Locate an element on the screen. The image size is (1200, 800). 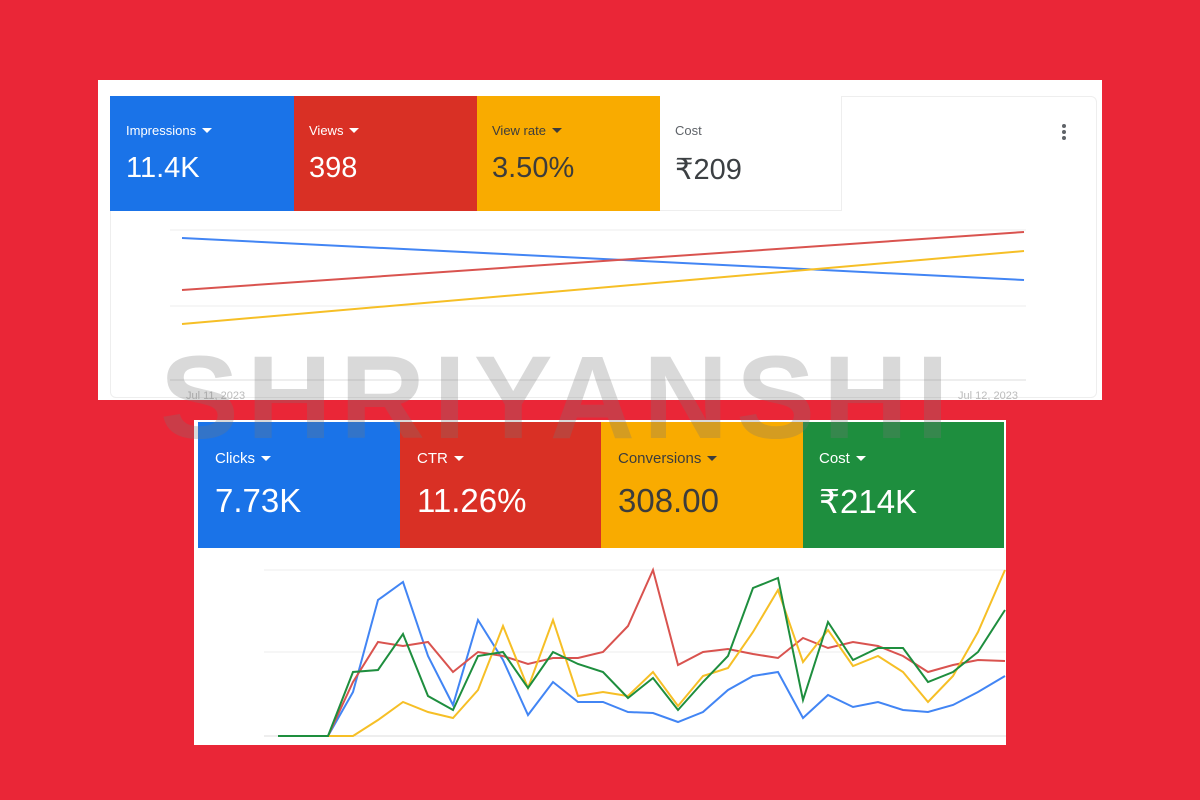
more-menu is located at coordinates (1064, 132).